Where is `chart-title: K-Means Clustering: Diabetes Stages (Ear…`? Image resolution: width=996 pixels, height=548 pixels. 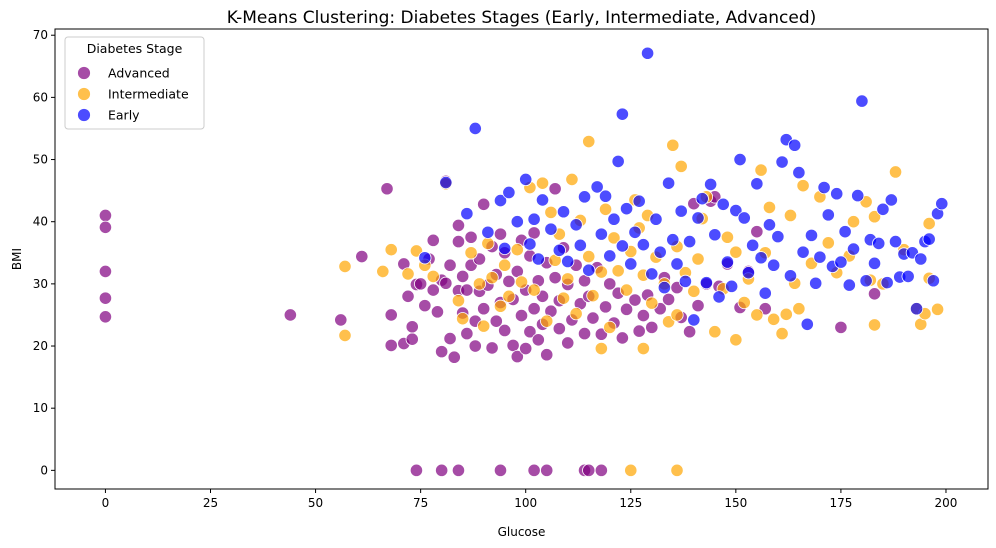
chart-title: K-Means Clustering: Diabetes Stages (Ear… is located at coordinates (522, 18).